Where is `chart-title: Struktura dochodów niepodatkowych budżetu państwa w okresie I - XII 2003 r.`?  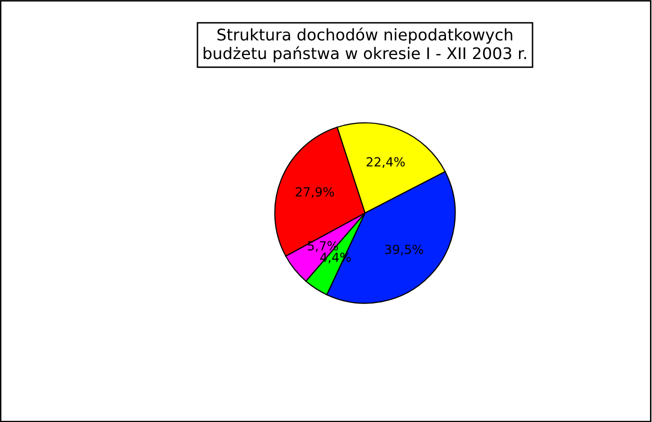
chart-title: Struktura dochodów niepodatkowych budżetu państwa w okresie I - XII 2003 r. is located at coordinates (365, 45).